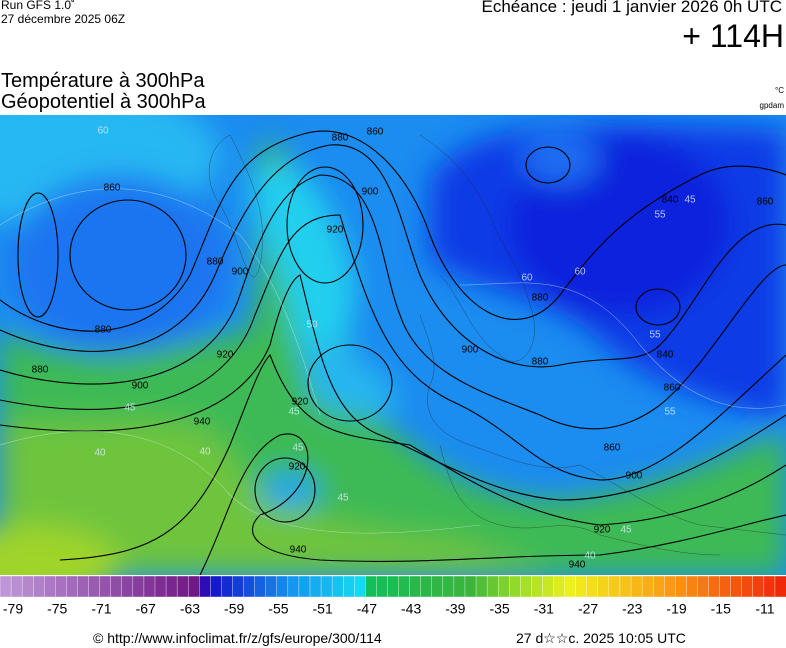  Describe the element at coordinates (771, 105) in the screenshot. I see `unit-geopotential: gpdam` at that location.